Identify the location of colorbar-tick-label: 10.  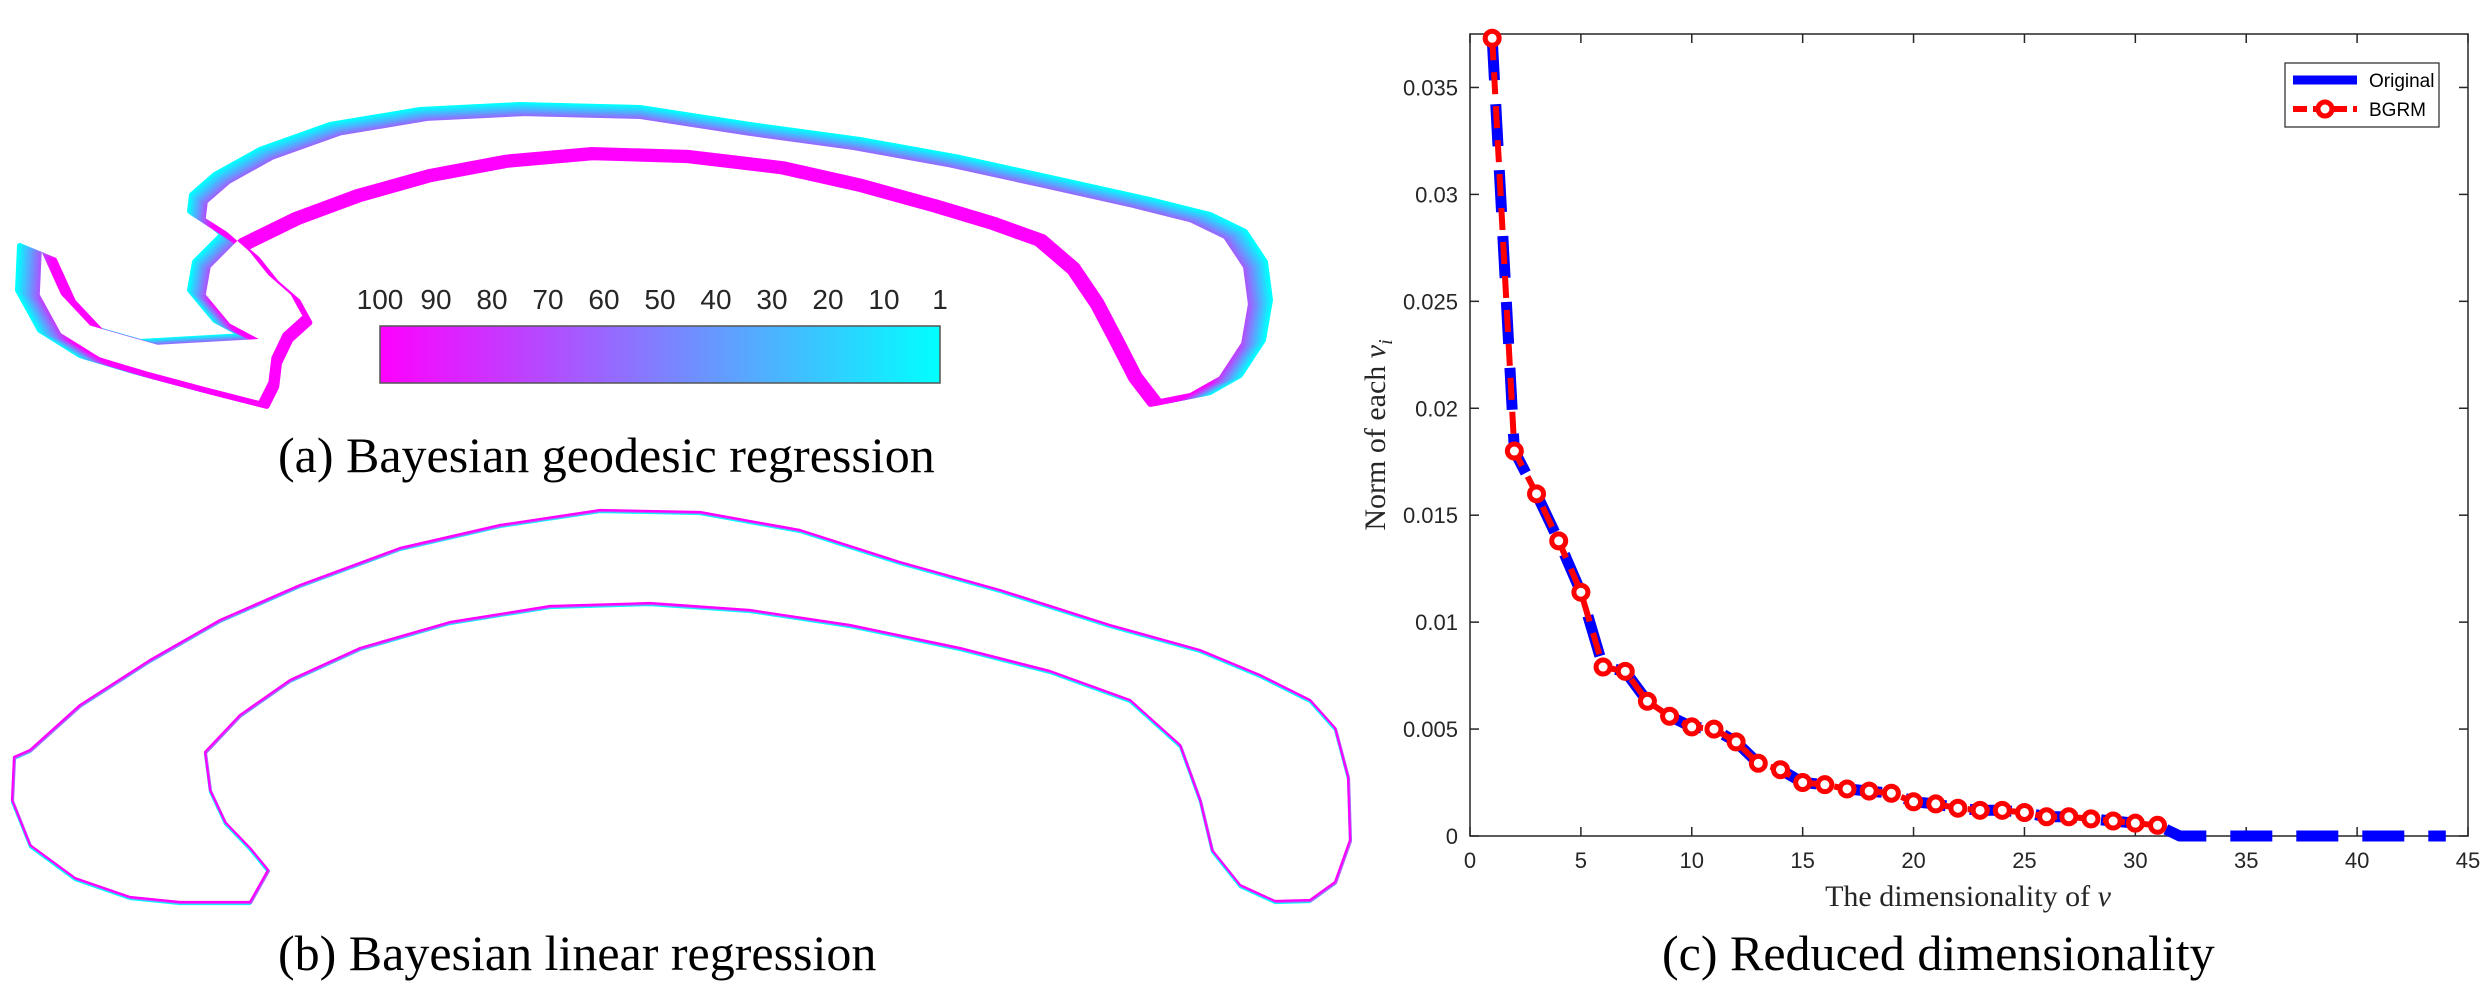
(883, 299).